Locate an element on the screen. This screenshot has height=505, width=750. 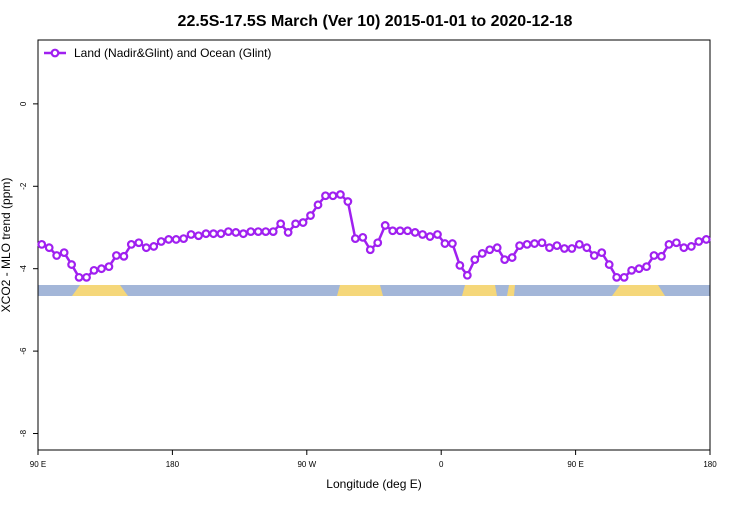
x-tick-label: 0 is located at coordinates (441, 464).